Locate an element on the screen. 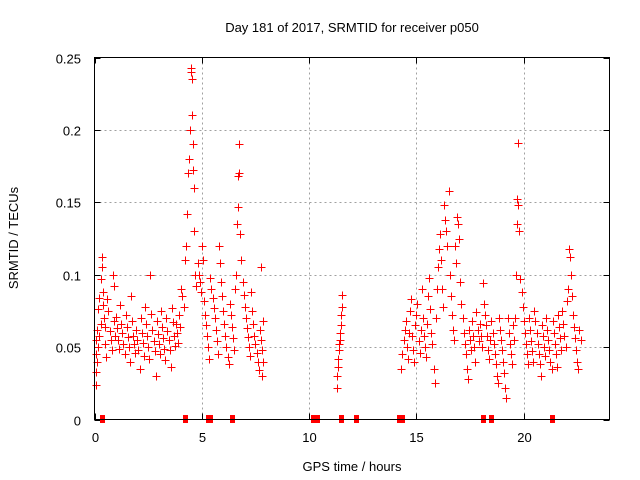  x-tick-label: 15 is located at coordinates (416, 437).